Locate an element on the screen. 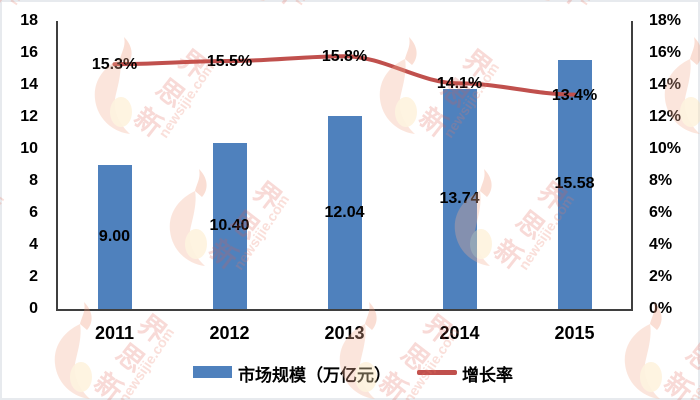 The width and height of the screenshot is (700, 400). y-axis-left-tick-label: 0 is located at coordinates (33, 308).